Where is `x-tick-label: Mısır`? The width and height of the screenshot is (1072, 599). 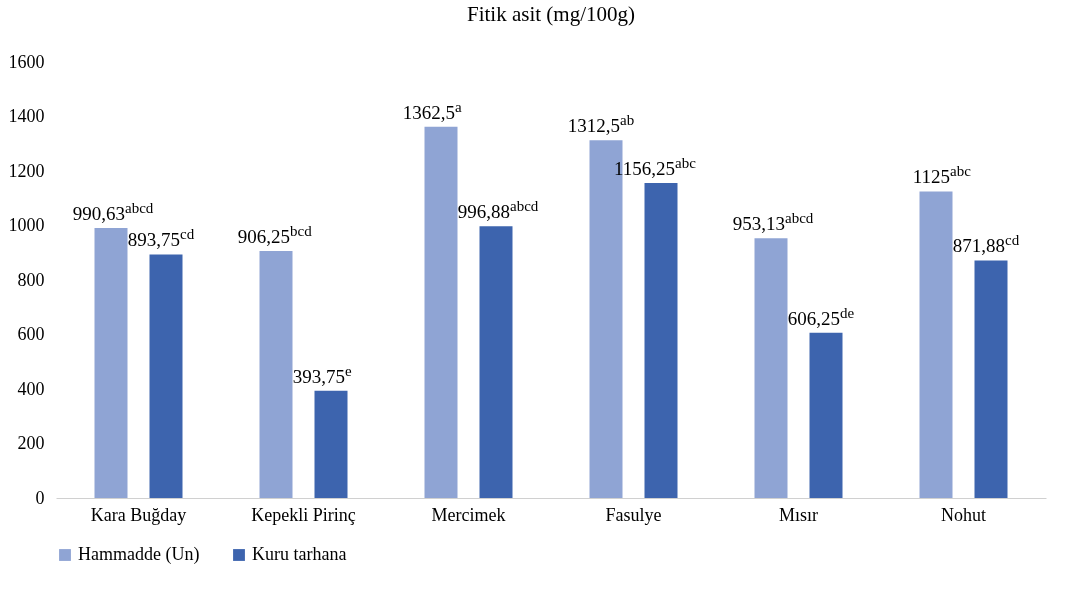
x-tick-label: Mısır is located at coordinates (798, 514).